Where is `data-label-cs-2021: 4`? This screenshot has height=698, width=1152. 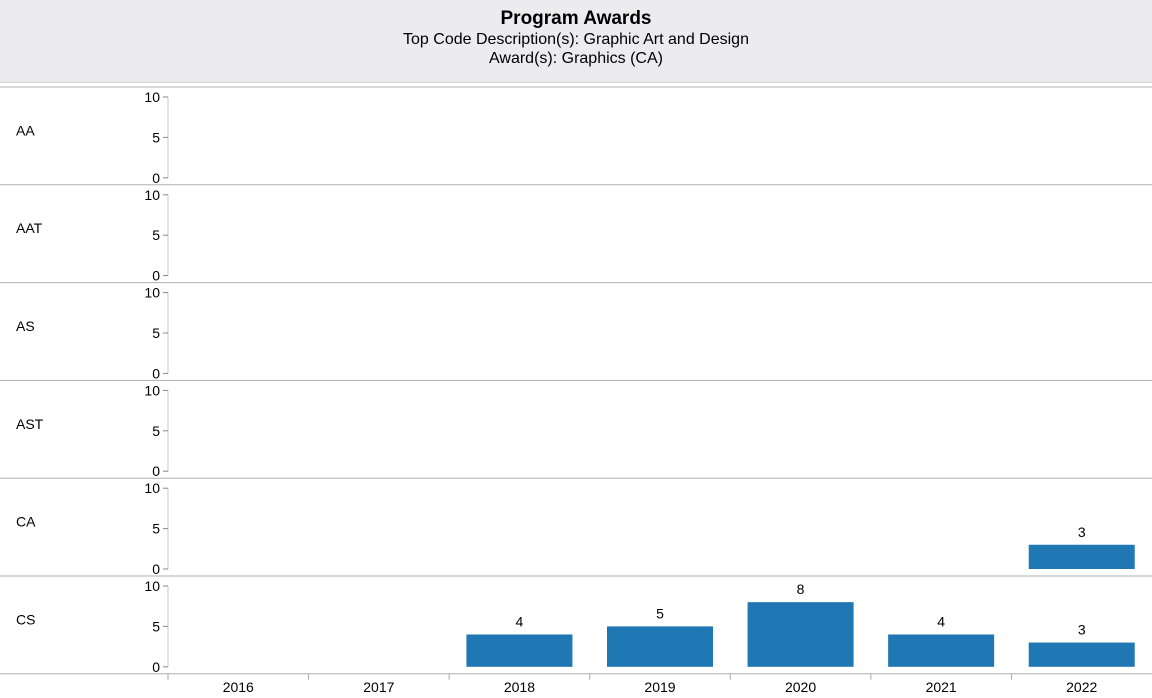 data-label-cs-2021: 4 is located at coordinates (941, 621).